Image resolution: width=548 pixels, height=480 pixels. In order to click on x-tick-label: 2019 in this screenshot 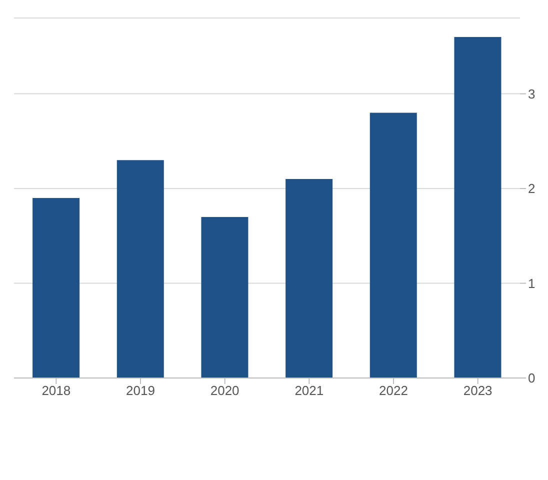, I will do `click(140, 390)`.